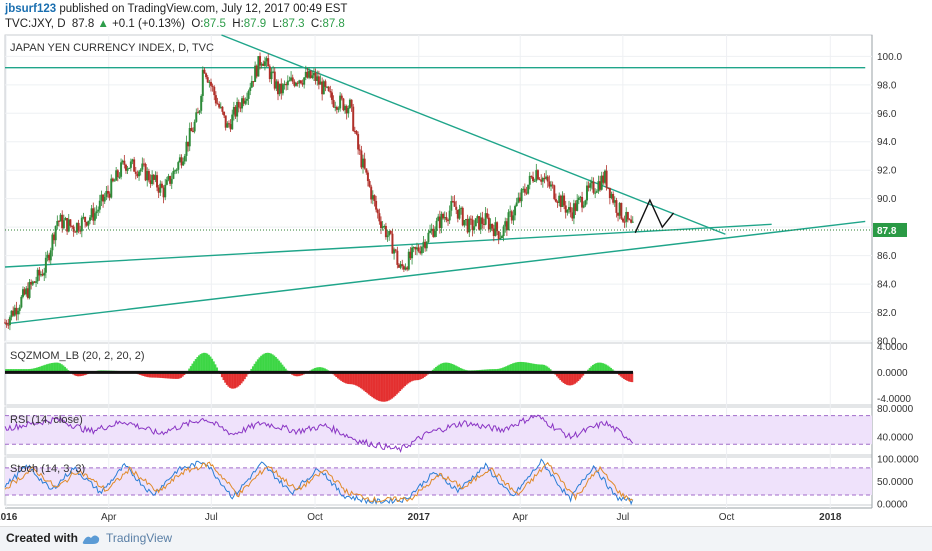 The image size is (932, 551). Describe the element at coordinates (438, 430) in the screenshot. I see `rsi-band` at that location.